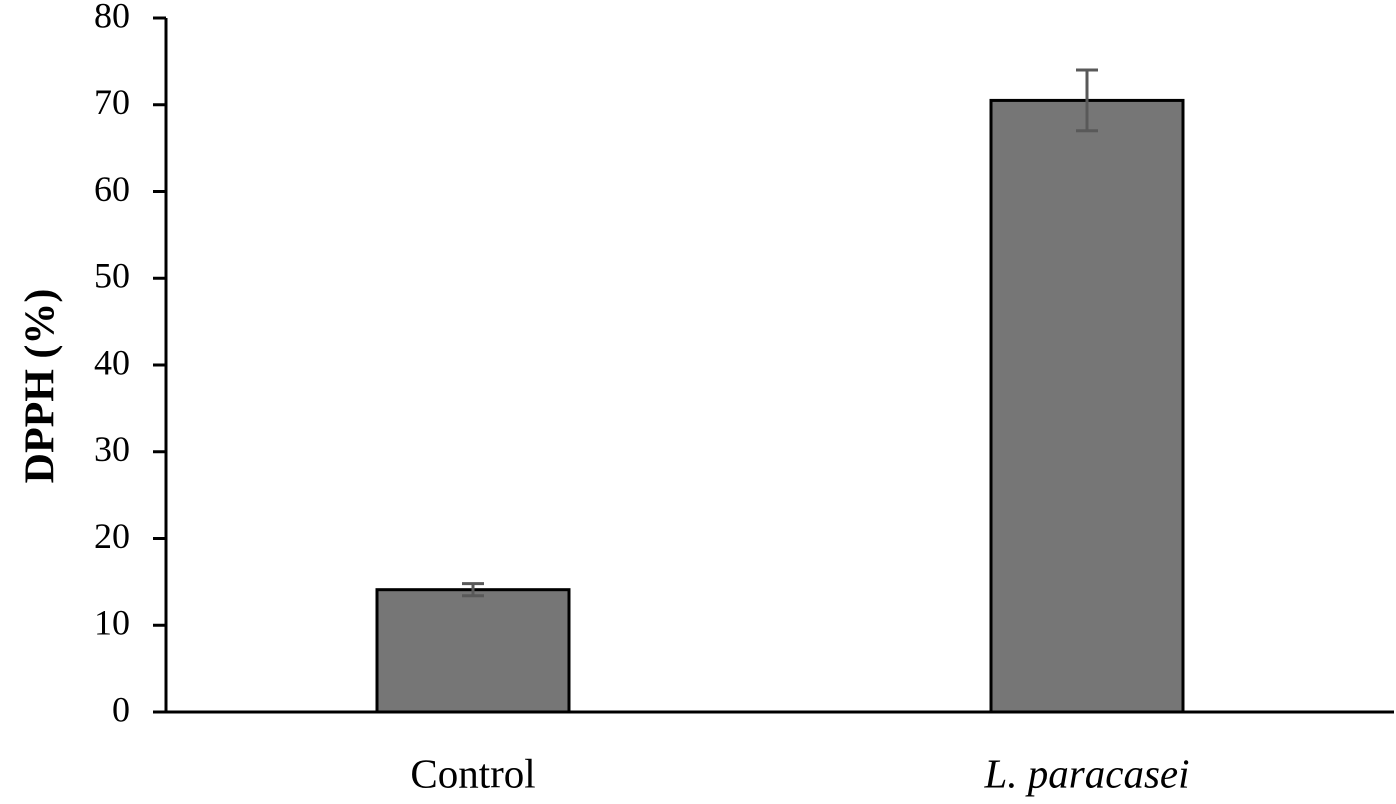 This screenshot has height=804, width=1396. Describe the element at coordinates (1087, 773) in the screenshot. I see `x-category-label: L. paracasei` at that location.